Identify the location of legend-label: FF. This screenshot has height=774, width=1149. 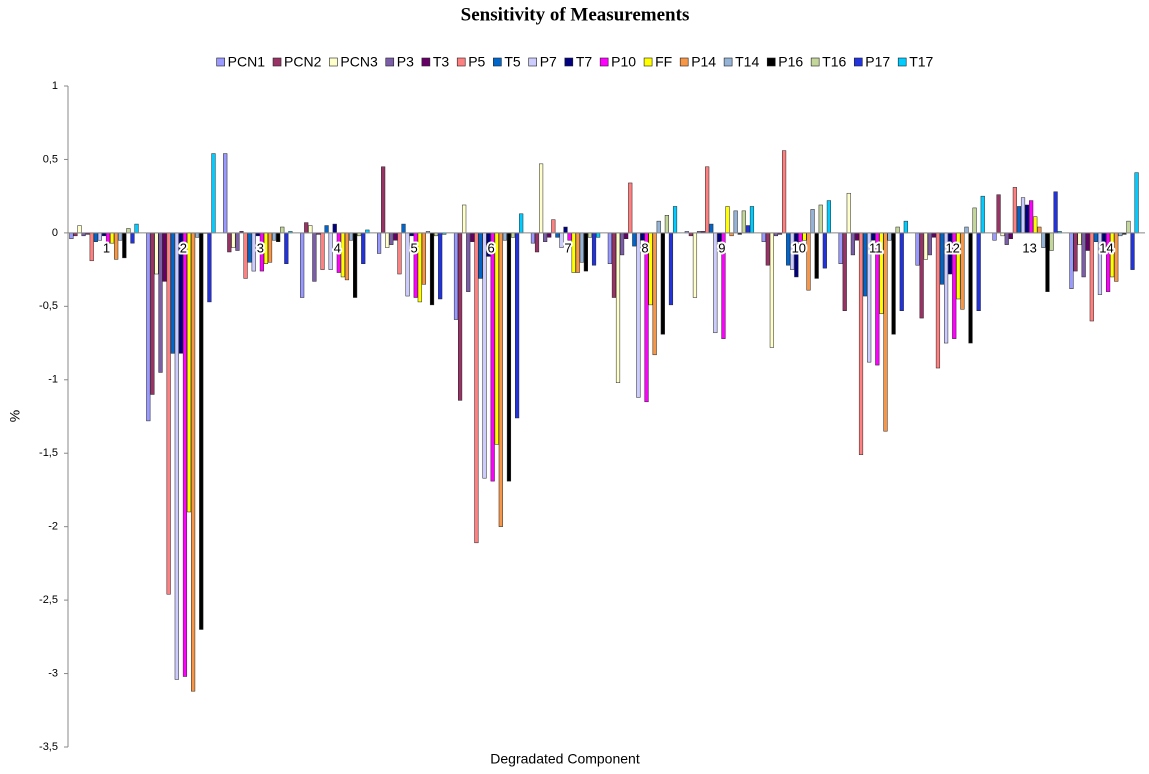
(663, 62).